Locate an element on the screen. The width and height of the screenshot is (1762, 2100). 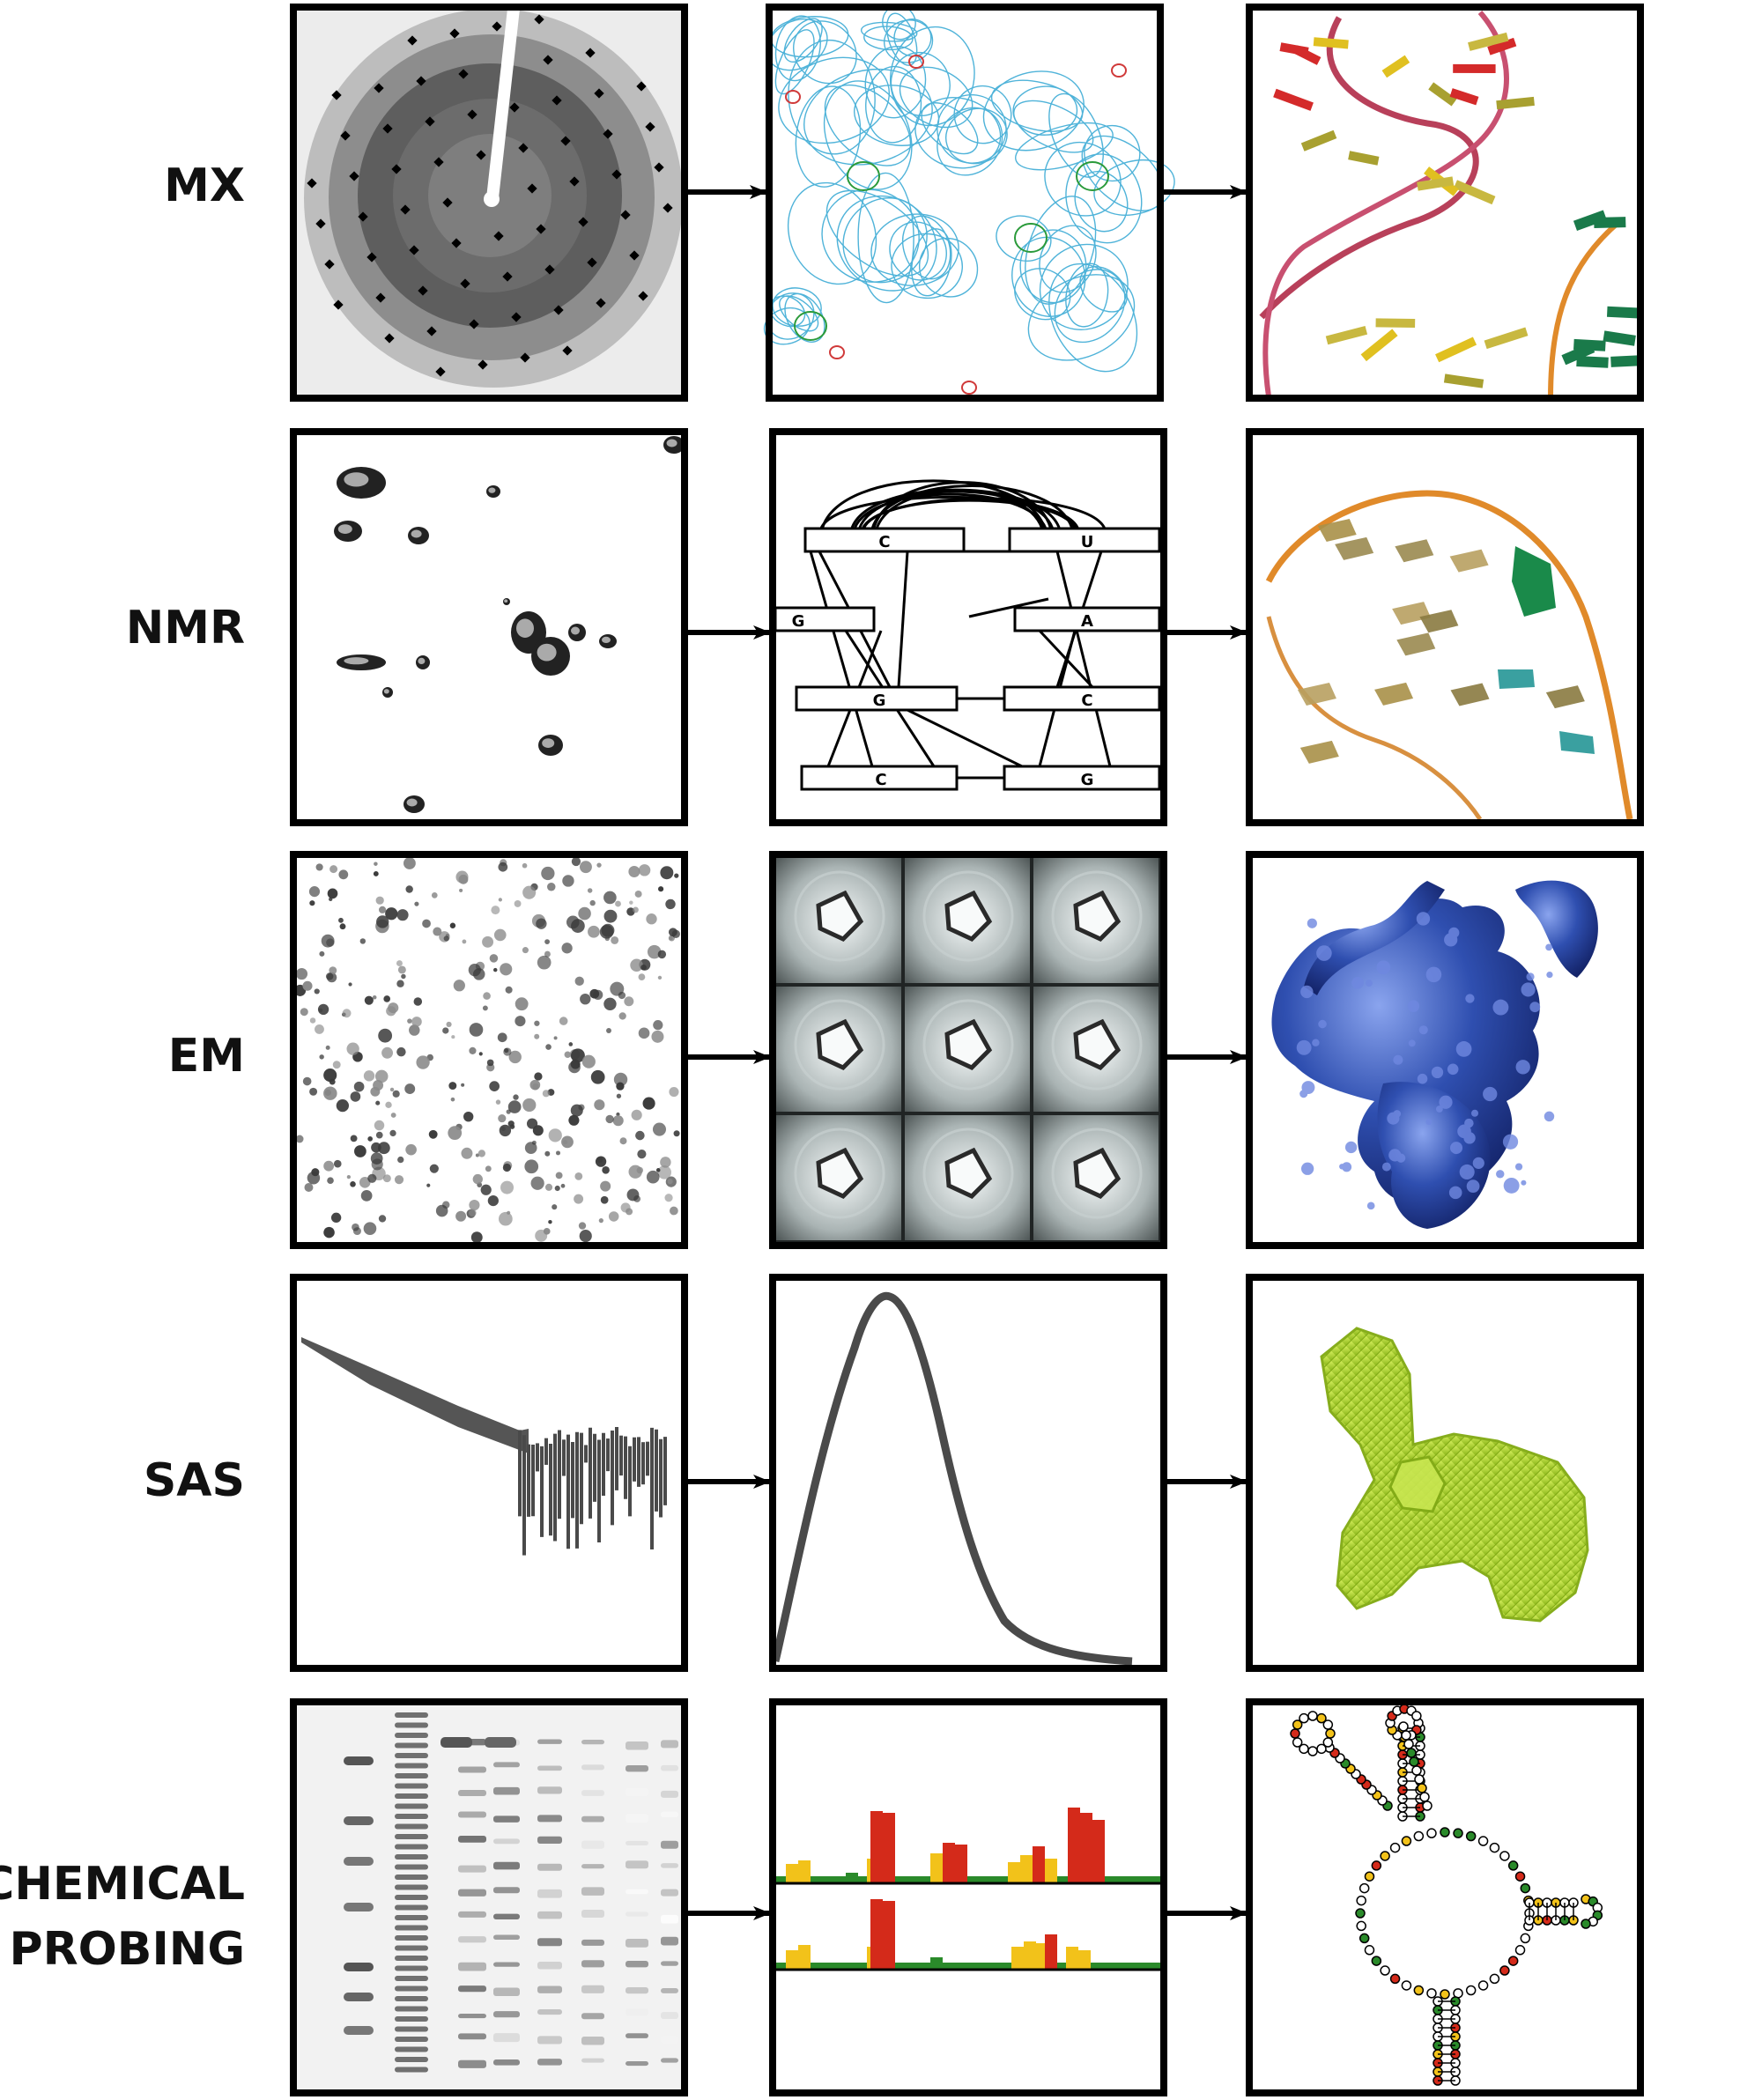
gel-bands is located at coordinates (511, 1892).